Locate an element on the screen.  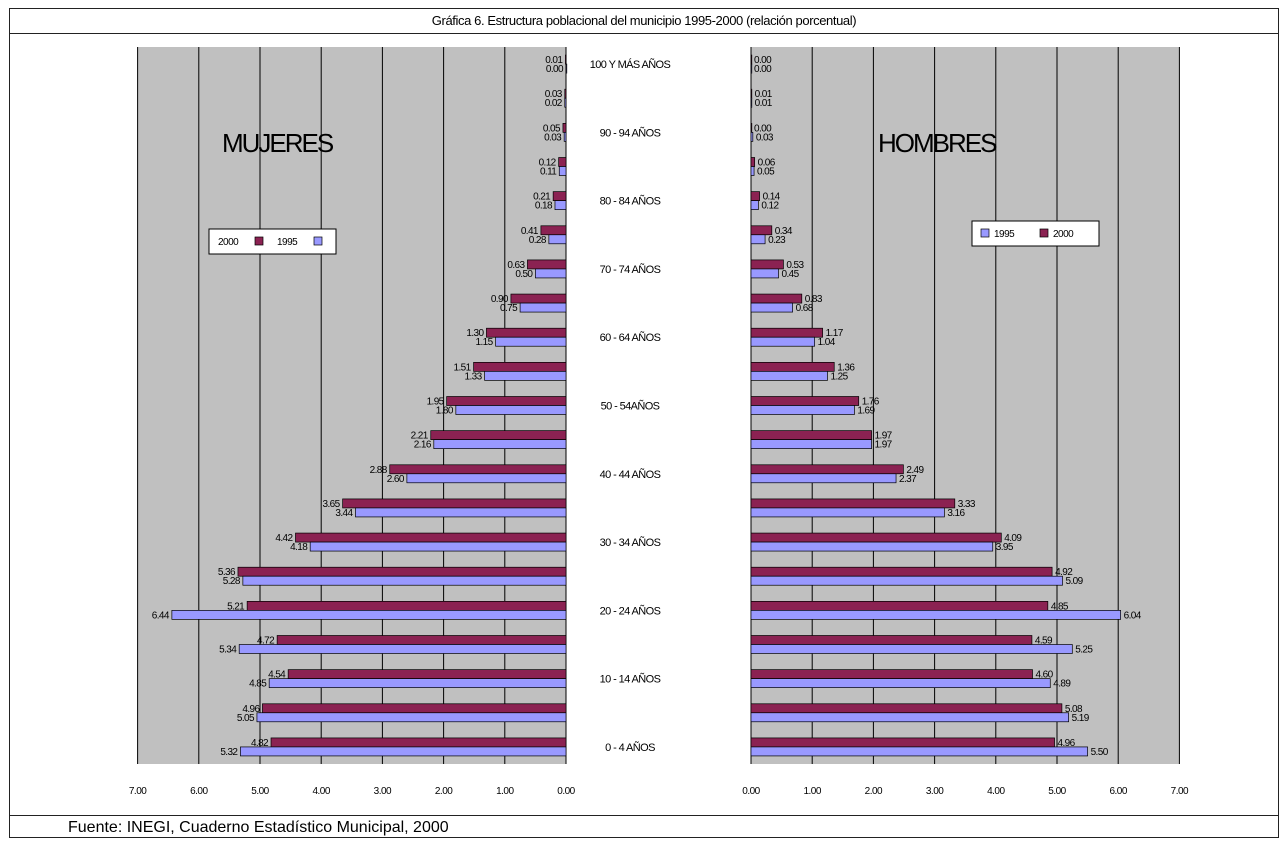
hombres-bar-1995-label: 0.01 is located at coordinates (764, 103).